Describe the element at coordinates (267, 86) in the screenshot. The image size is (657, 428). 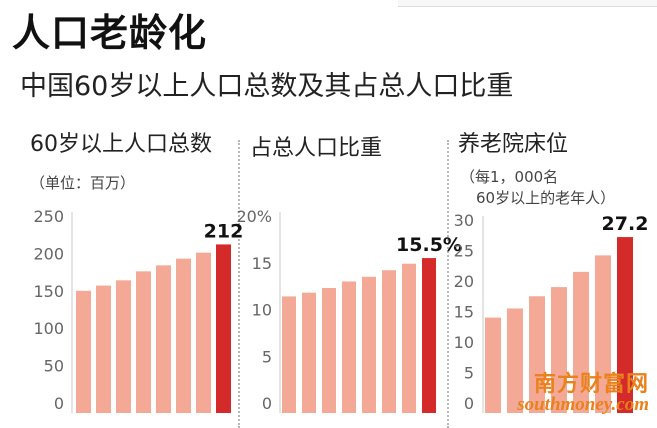
I see `page-subtitle: 中国60岁以上人口总数及其占总人口比重` at that location.